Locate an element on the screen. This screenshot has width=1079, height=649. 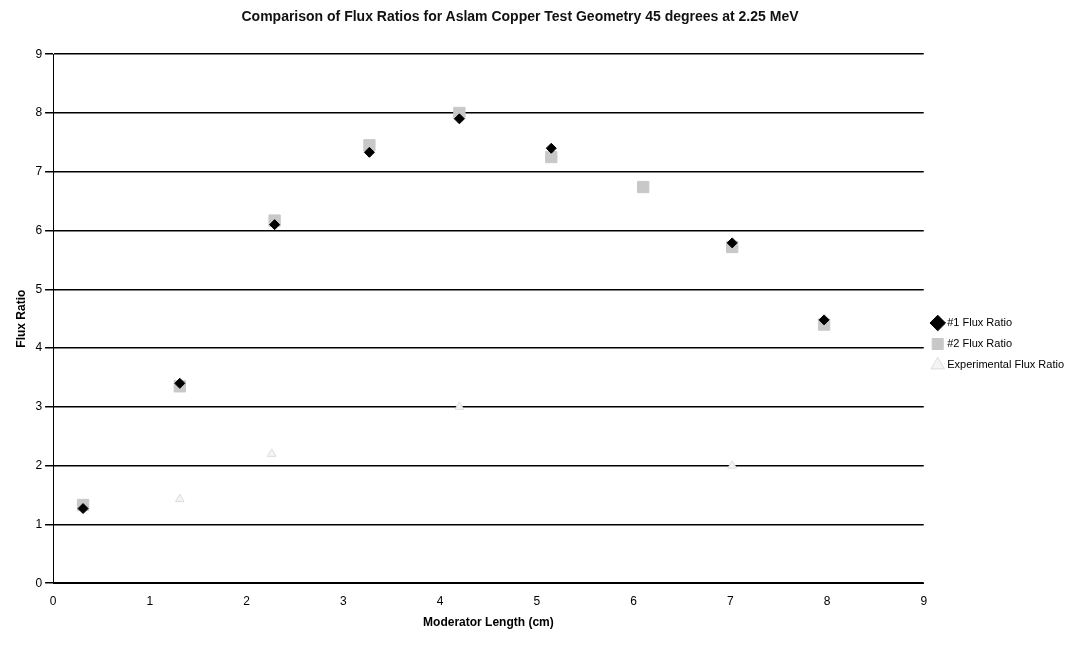
x-tick-label: 3 is located at coordinates (343, 600).